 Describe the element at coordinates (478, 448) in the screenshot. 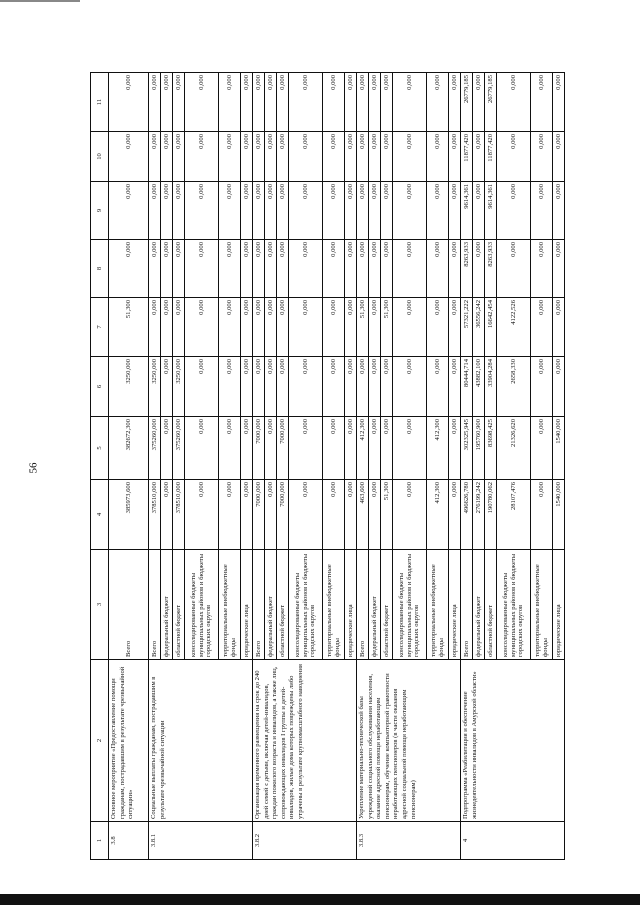

I see `amount-cell: 195760,900` at that location.